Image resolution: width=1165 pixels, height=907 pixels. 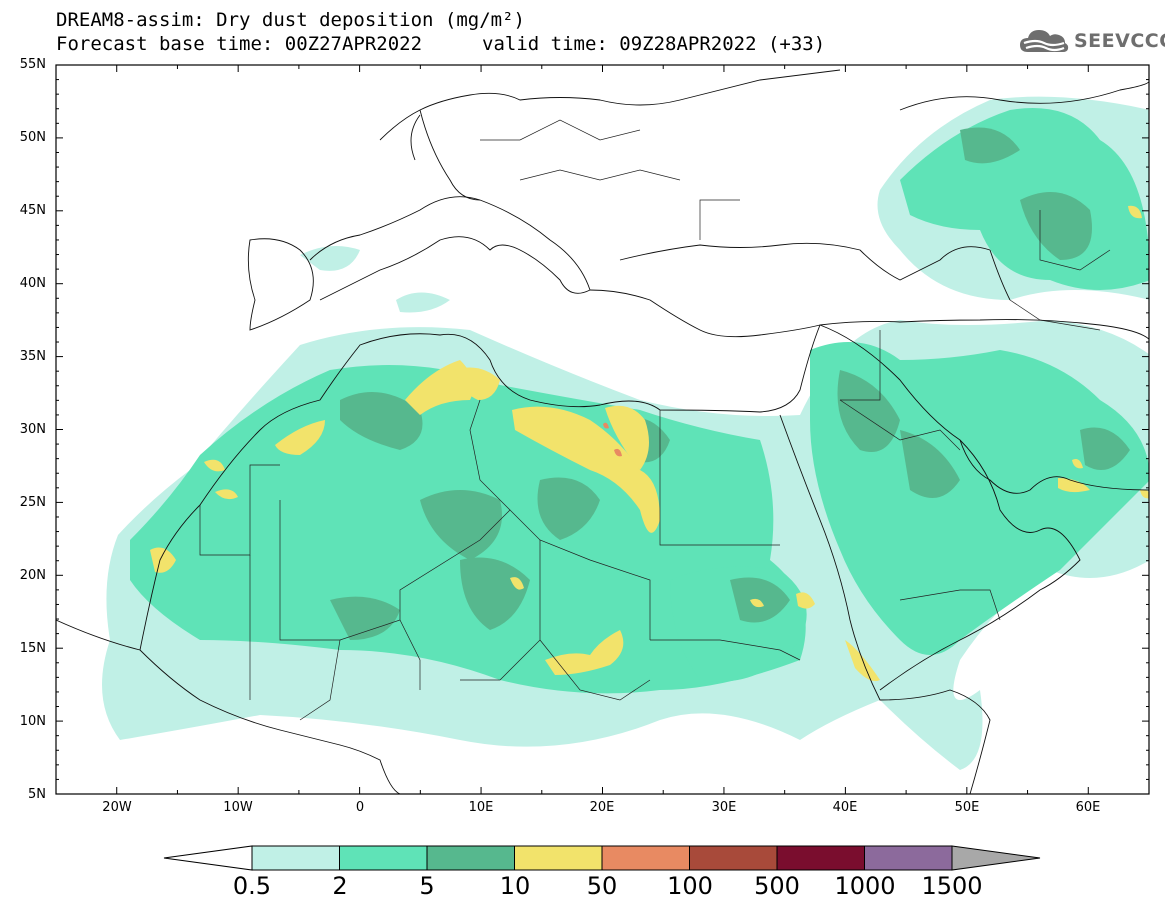 I want to click on colorbar, so click(x=602, y=858).